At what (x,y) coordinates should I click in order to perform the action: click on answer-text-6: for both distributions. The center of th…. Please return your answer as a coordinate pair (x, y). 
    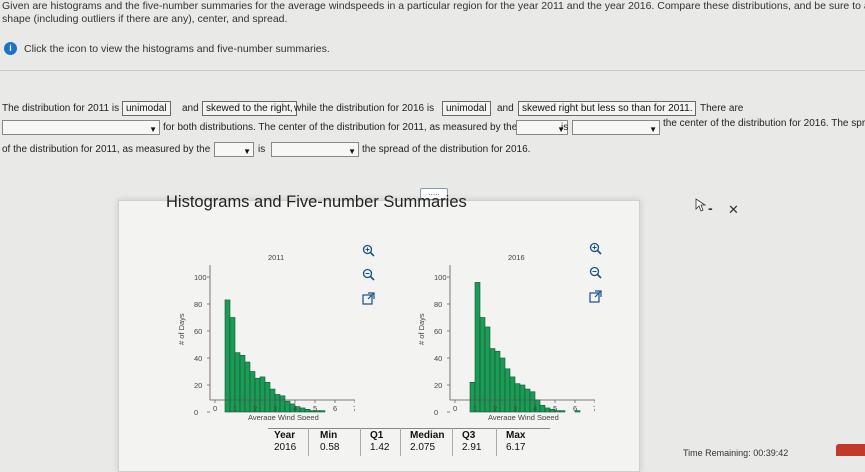
    Looking at the image, I should click on (340, 127).